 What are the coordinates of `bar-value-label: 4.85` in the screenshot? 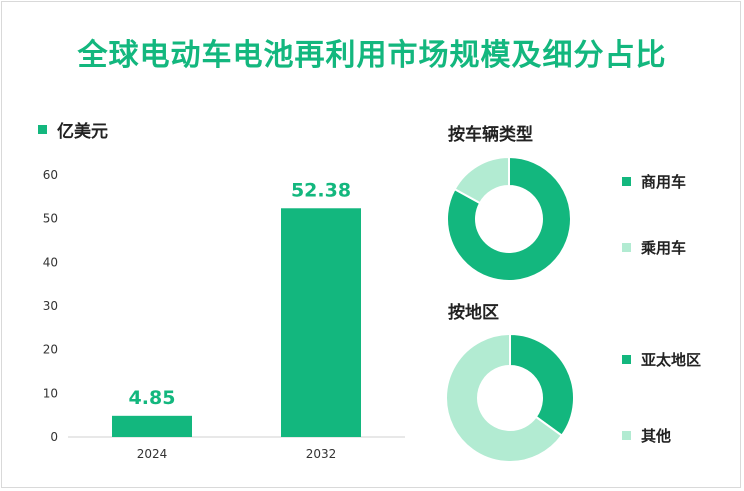 It's located at (152, 398).